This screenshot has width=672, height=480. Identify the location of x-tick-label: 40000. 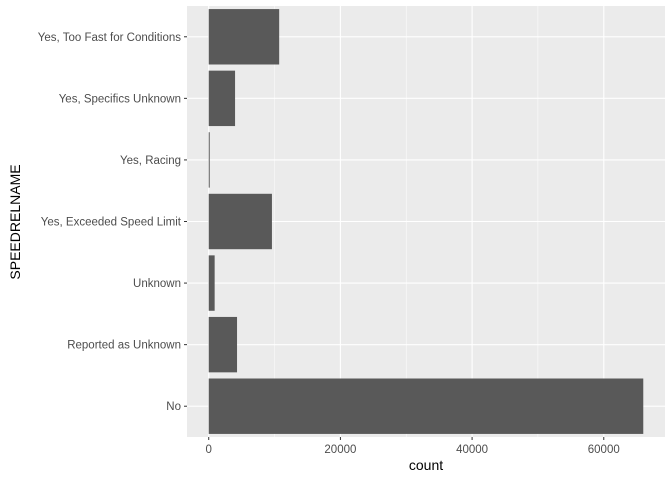
(472, 450).